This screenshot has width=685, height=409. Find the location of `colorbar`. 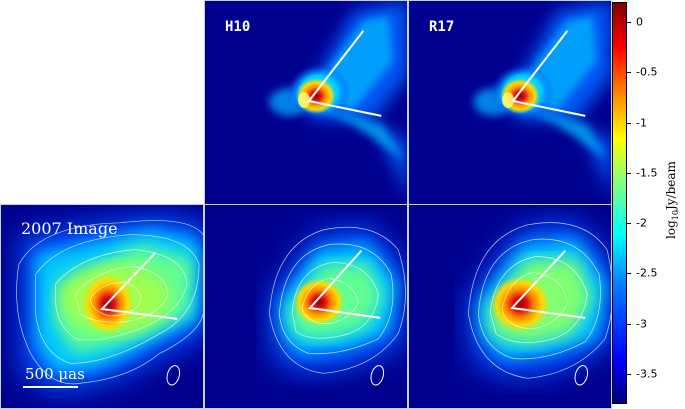

colorbar is located at coordinates (619, 203).